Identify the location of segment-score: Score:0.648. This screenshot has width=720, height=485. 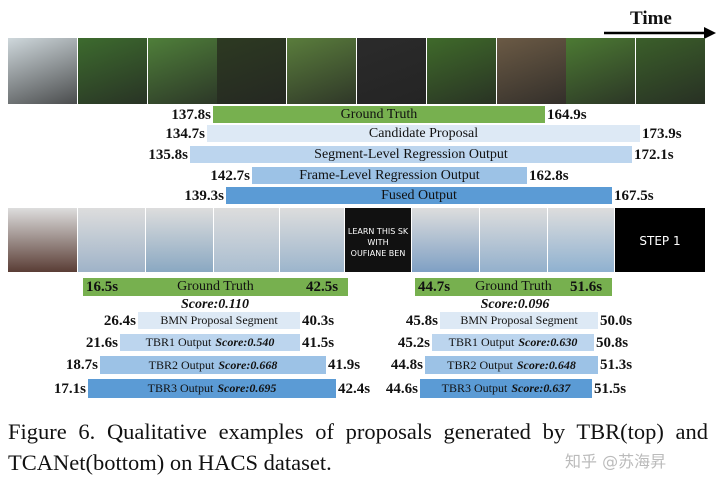
(546, 364).